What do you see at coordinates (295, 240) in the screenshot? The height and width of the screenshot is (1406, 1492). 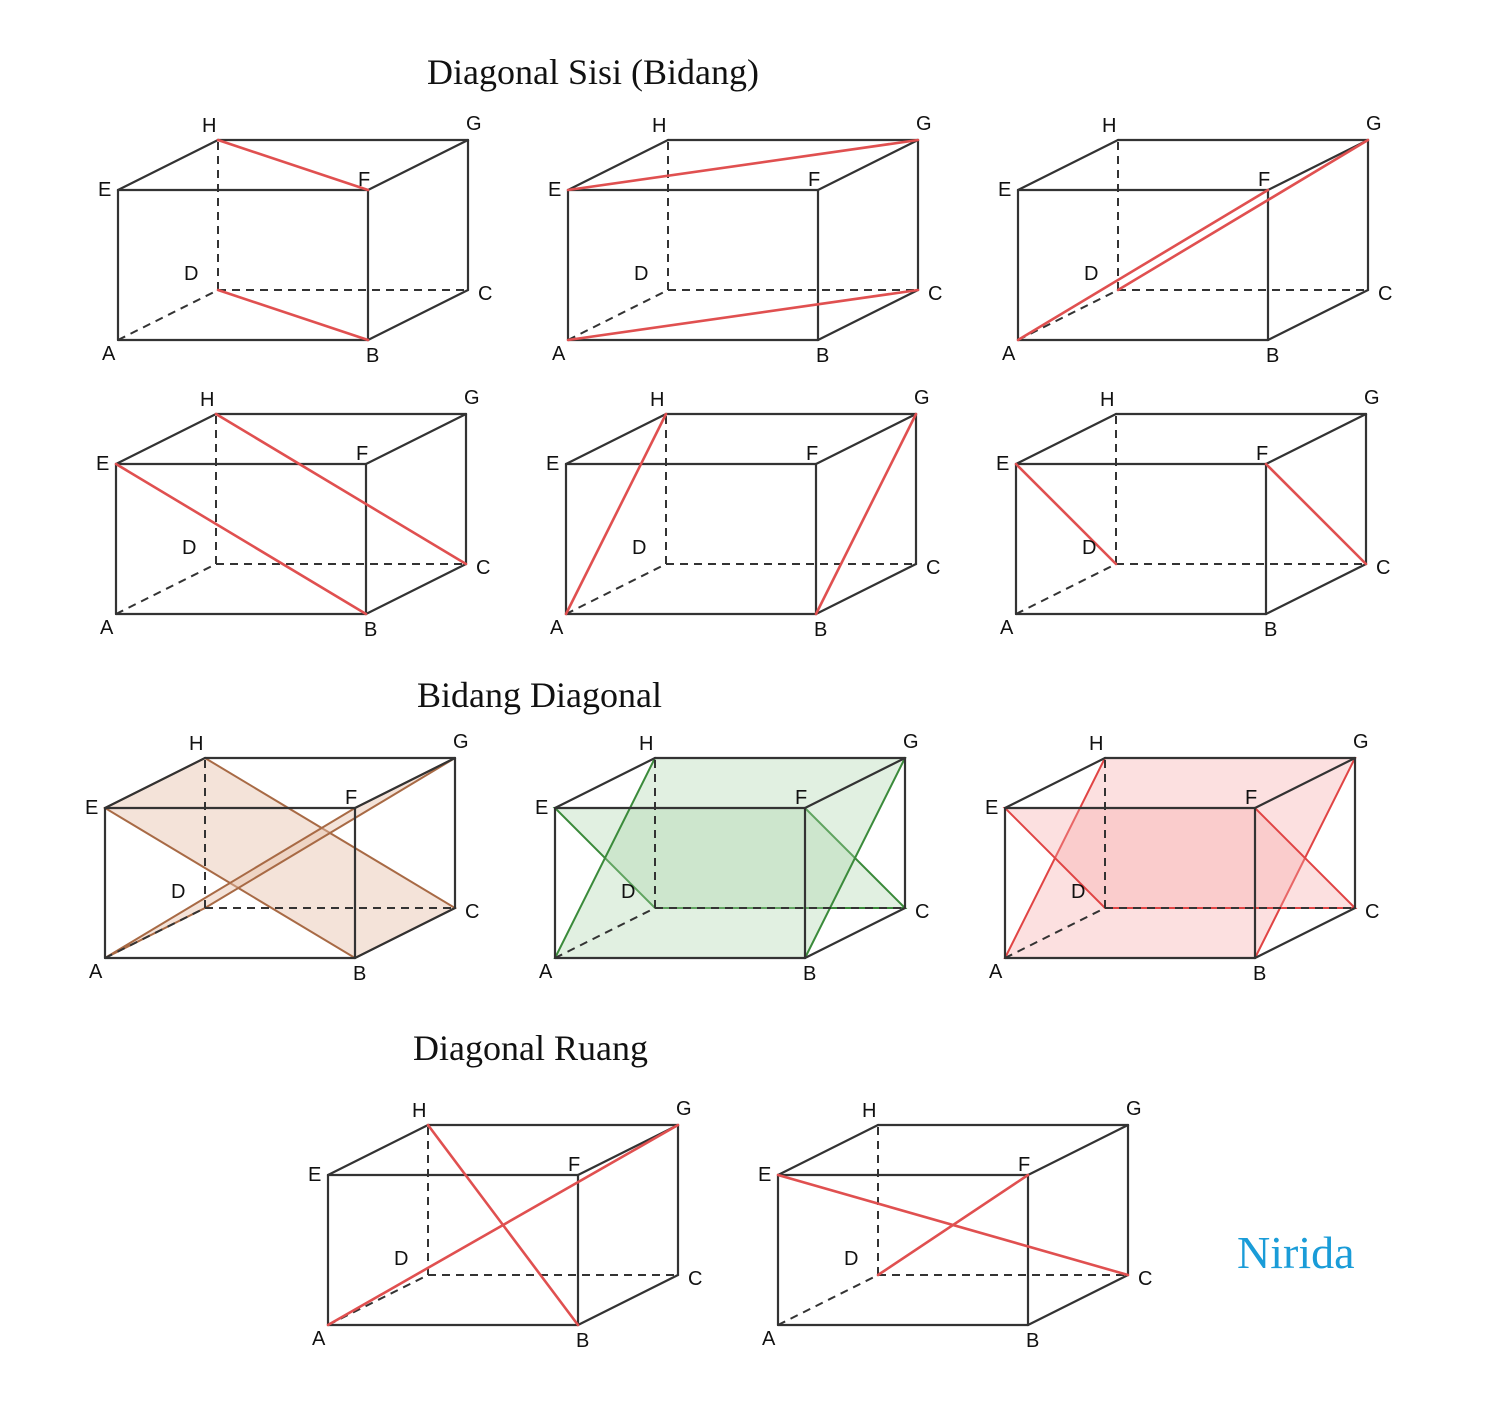 I see `side-diagonal-cuboid-1: A B C D E F G H` at bounding box center [295, 240].